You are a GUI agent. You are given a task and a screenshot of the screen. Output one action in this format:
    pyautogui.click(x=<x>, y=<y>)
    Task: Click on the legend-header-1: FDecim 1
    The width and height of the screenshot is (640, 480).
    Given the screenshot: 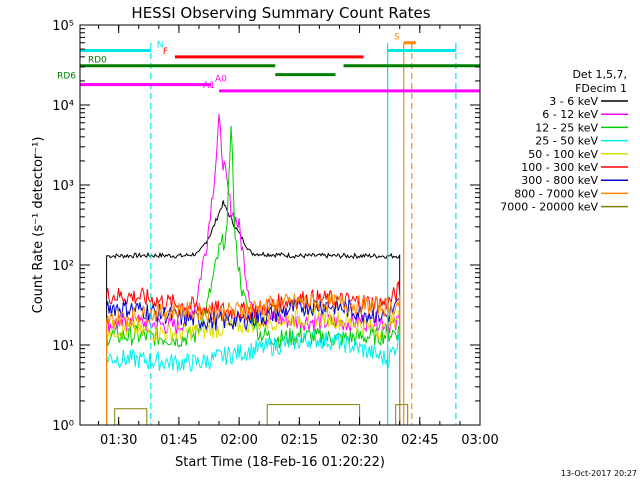 What is the action you would take?
    pyautogui.click(x=601, y=88)
    